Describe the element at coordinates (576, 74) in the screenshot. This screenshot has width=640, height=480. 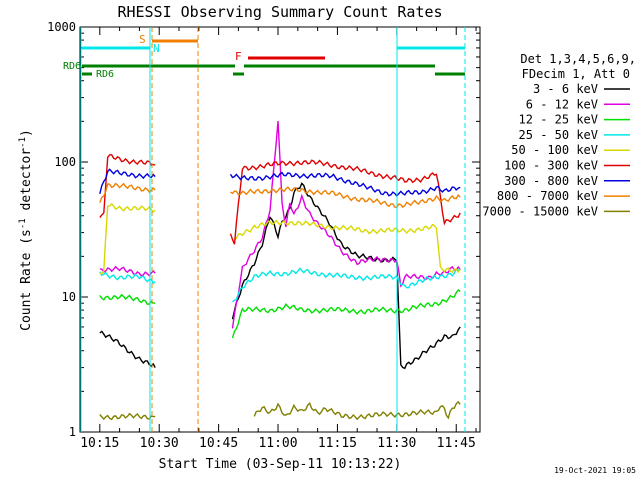
I see `legend-header-2: FDecim 1, Att 0` at that location.